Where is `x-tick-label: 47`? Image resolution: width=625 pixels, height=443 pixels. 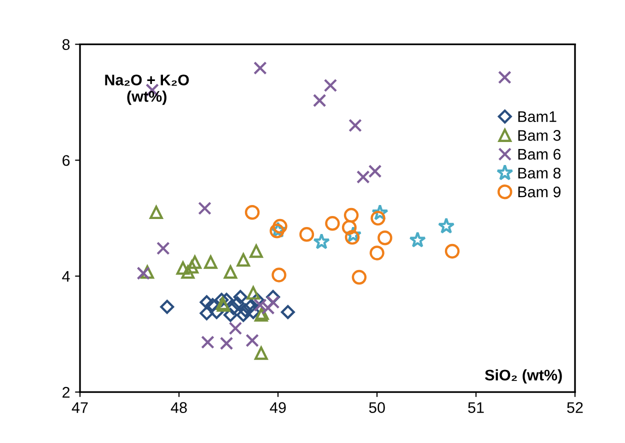
x-tick-label: 47 is located at coordinates (80, 407).